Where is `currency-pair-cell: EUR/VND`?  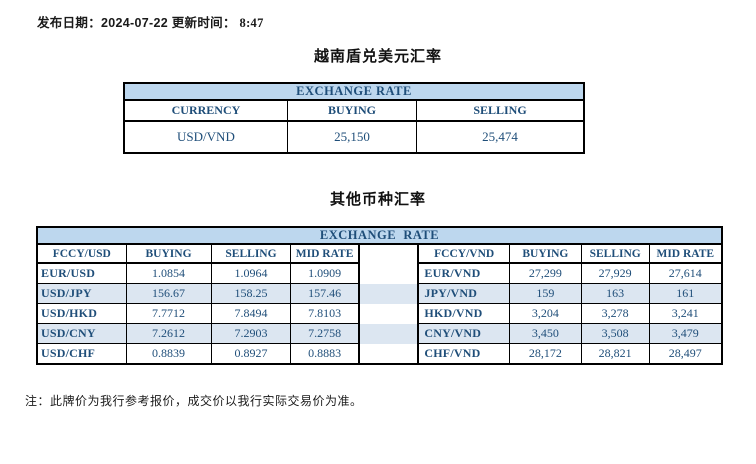
currency-pair-cell: EUR/VND is located at coordinates (463, 273).